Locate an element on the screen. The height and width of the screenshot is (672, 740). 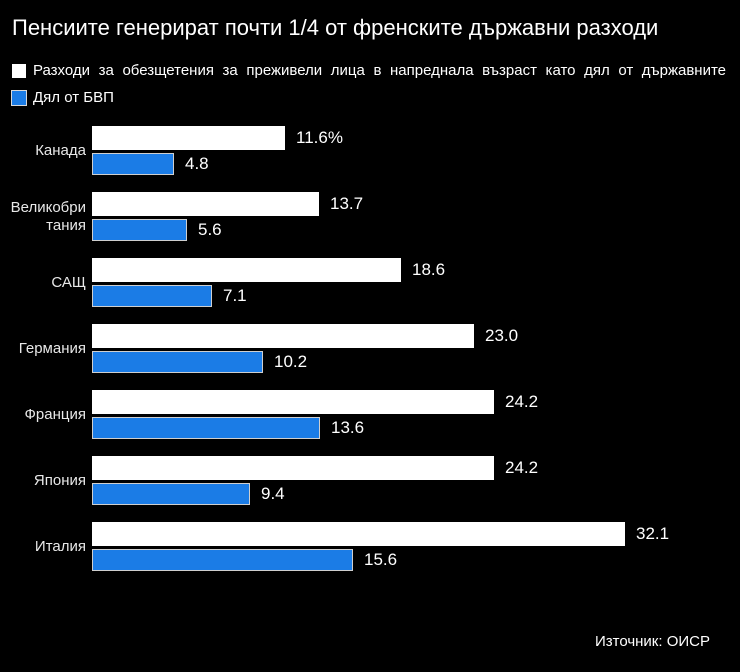
government-share-bar-line: 18.6 is located at coordinates (268, 270).